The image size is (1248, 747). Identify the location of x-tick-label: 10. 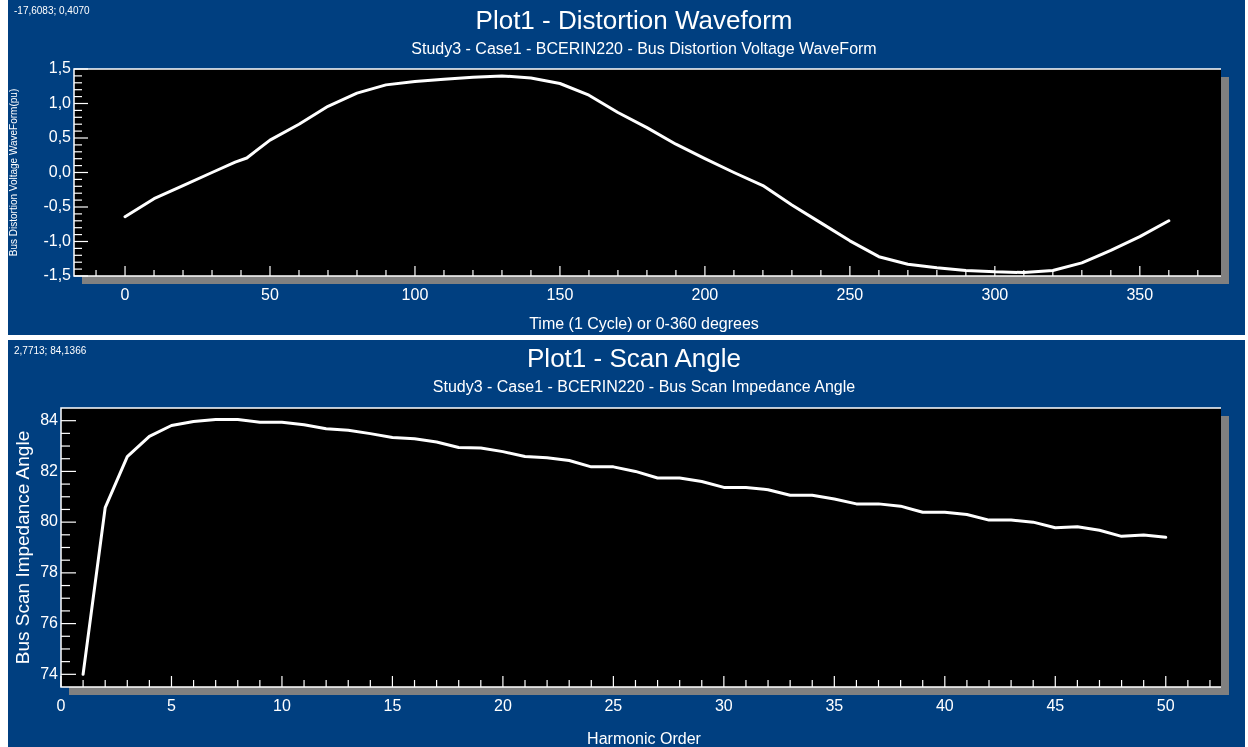
(282, 705).